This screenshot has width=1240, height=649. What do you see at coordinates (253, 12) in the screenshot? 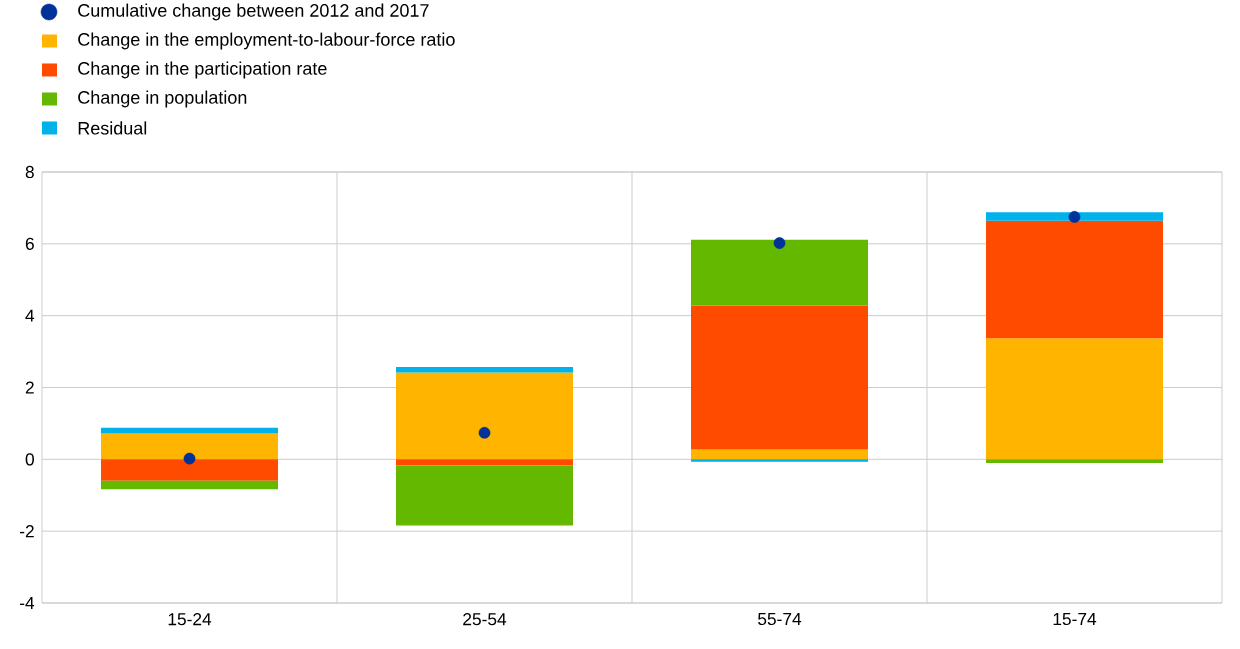
I see `legend-label: Cumulative change between 2012 and 2017` at bounding box center [253, 12].